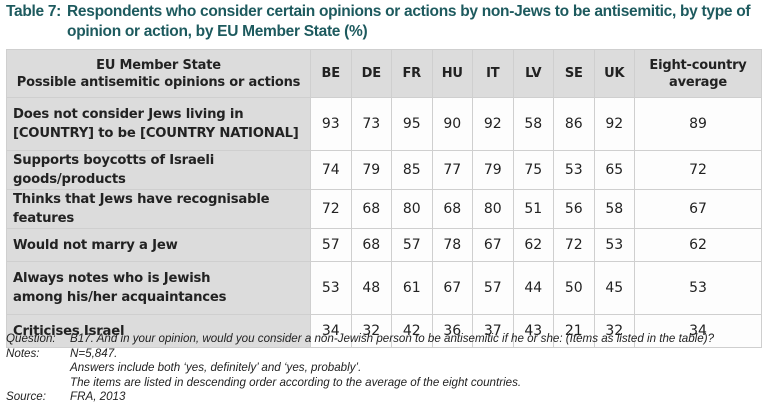 This screenshot has width=770, height=412. What do you see at coordinates (412, 209) in the screenshot?
I see `value-cell-fr: 80` at bounding box center [412, 209].